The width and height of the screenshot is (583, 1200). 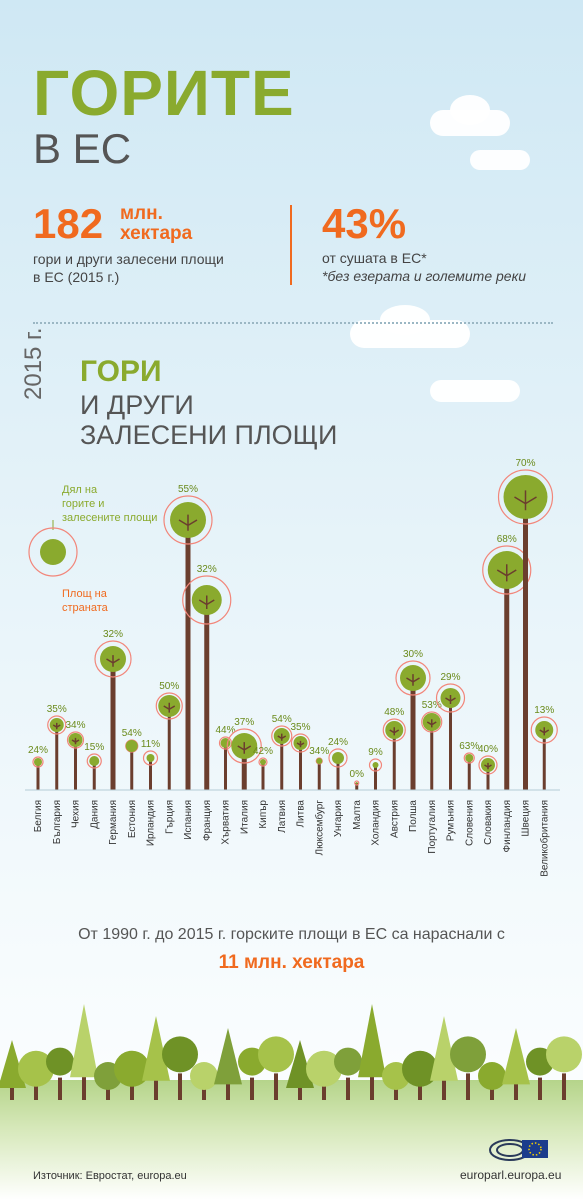 I want to click on tree-mark: 54% Естония, so click(x=132, y=783).